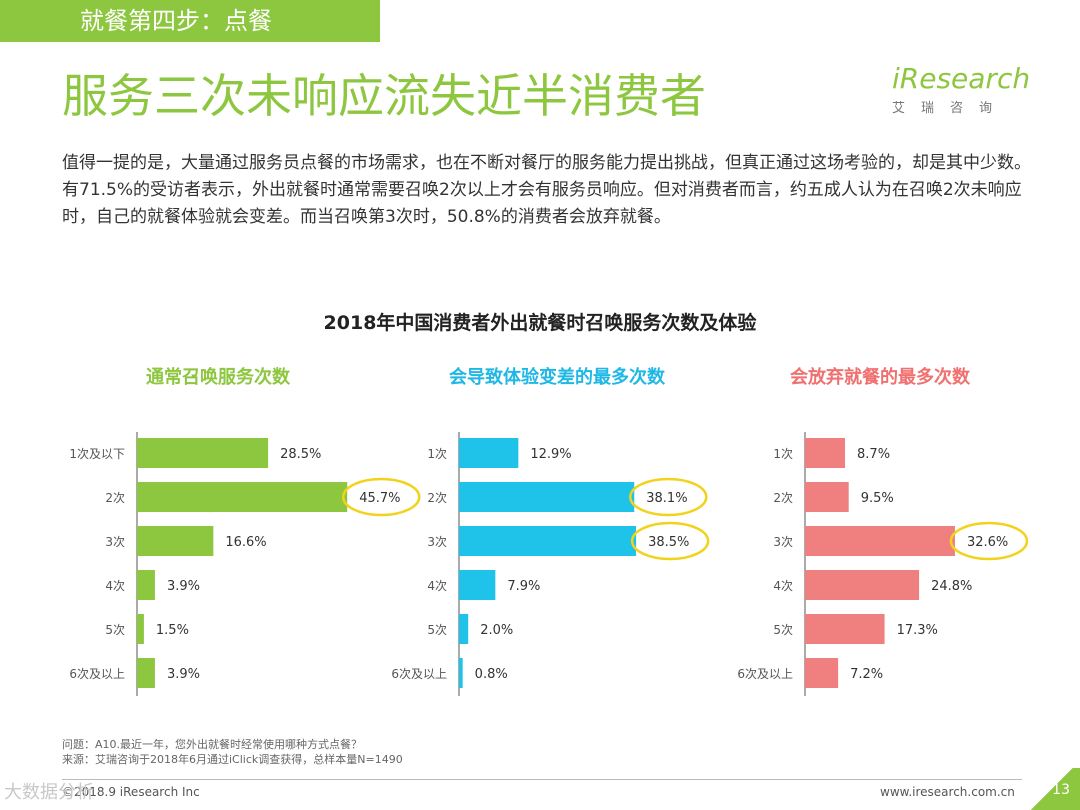 The width and height of the screenshot is (1080, 810). What do you see at coordinates (437, 498) in the screenshot?
I see `category-label-1-1: 2次` at bounding box center [437, 498].